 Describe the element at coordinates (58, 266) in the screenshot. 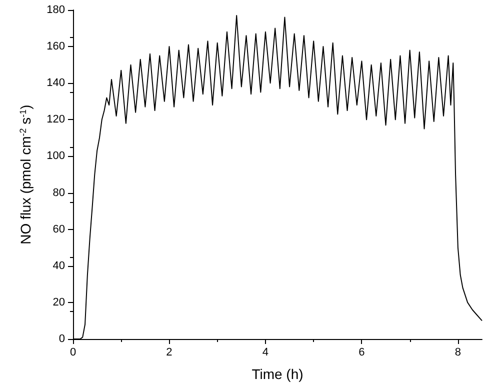

I see `y-tick-label: 40` at that location.